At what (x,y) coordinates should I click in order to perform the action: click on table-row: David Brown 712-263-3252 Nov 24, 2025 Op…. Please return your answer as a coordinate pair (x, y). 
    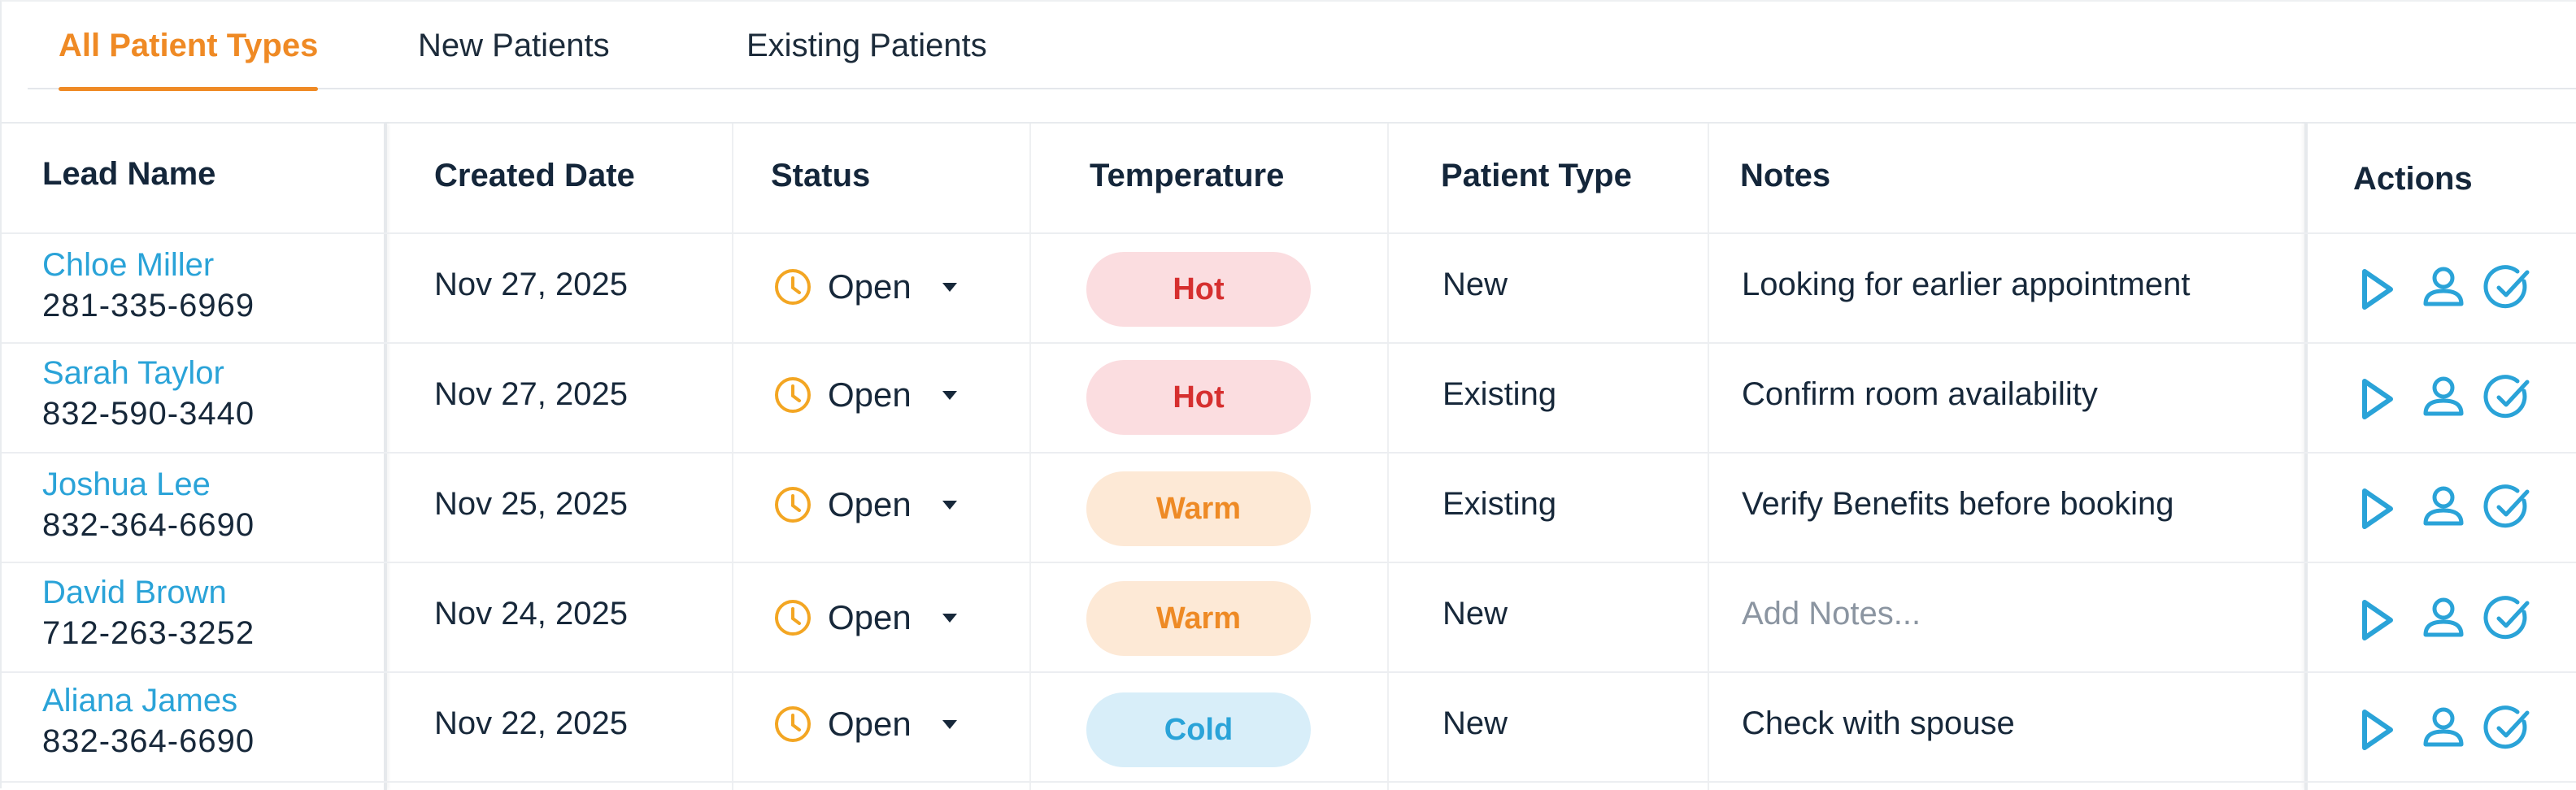
    Looking at the image, I should click on (1289, 618).